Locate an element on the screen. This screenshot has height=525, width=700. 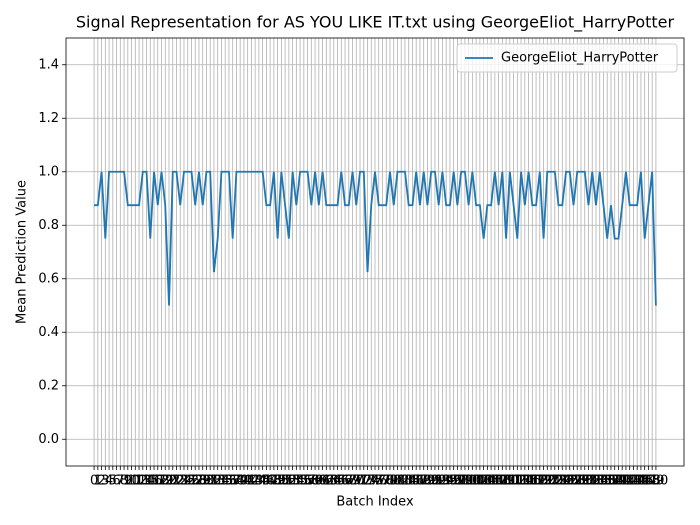
x-tick-label: 106 is located at coordinates (491, 481).